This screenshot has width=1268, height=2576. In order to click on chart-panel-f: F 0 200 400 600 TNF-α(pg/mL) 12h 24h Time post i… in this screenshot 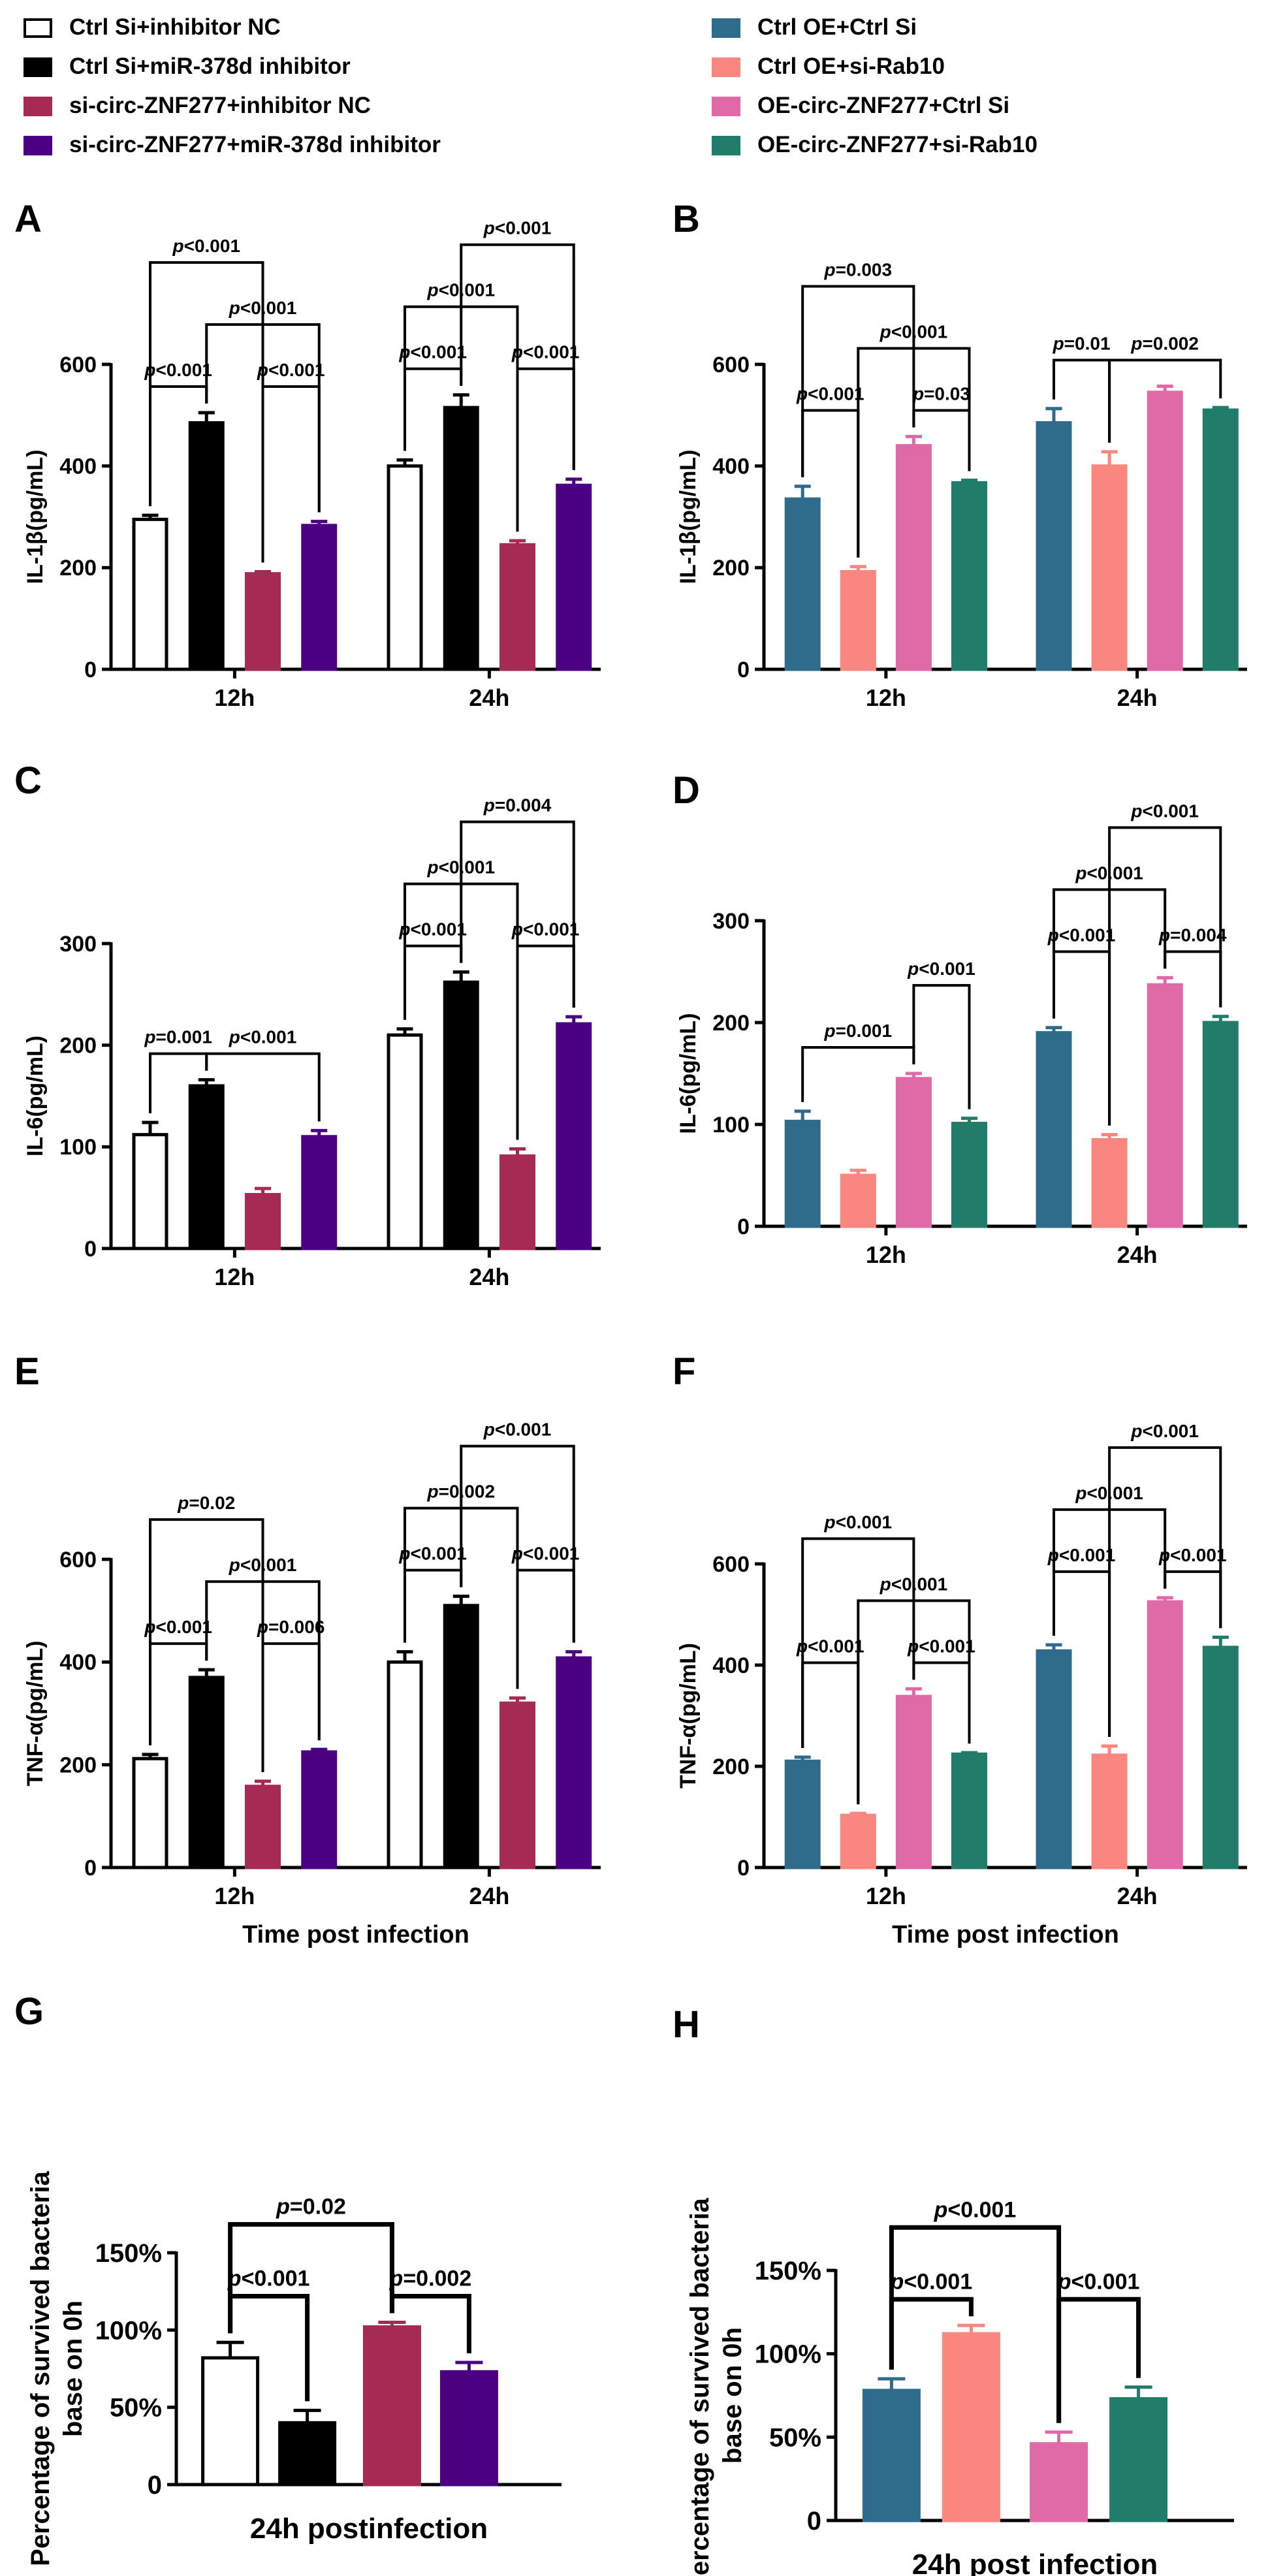, I will do `click(960, 1649)`.